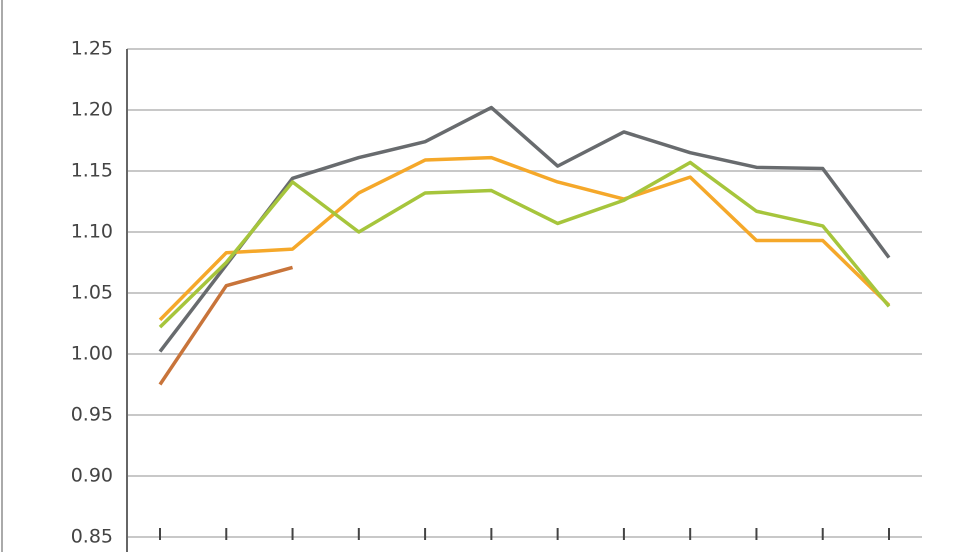 The width and height of the screenshot is (980, 552). I want to click on y-tick-label: 1.15, so click(92, 171).